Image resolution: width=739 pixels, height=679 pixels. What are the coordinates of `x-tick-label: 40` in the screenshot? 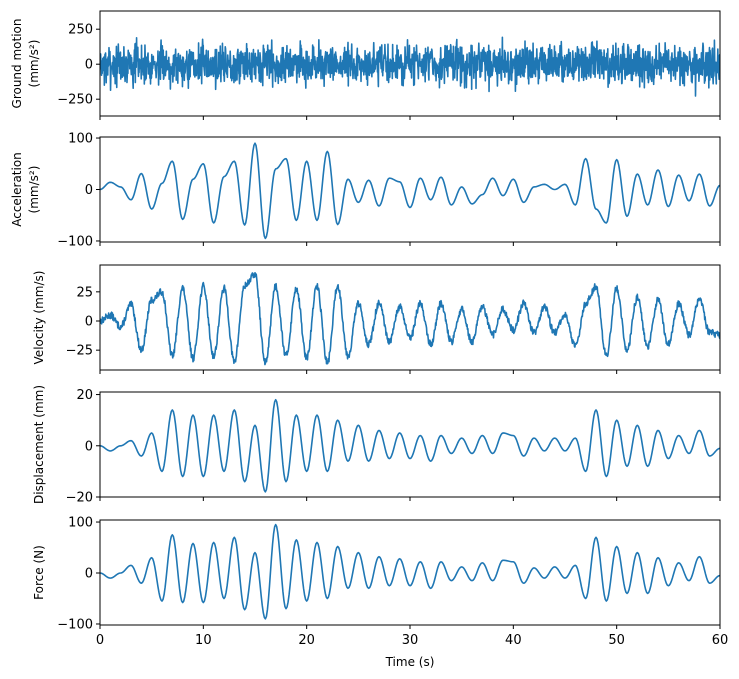 It's located at (513, 640).